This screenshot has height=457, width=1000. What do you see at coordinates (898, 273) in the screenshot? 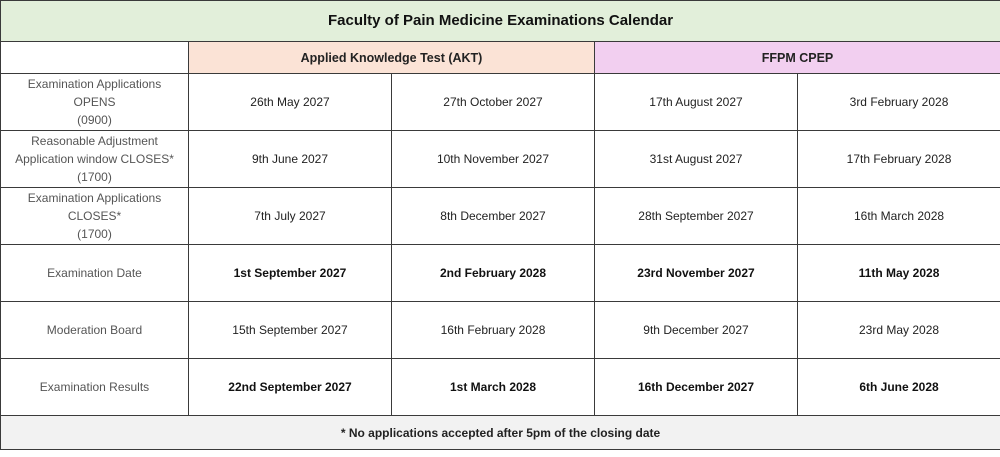
I see `date-cell: 11th May 2028` at bounding box center [898, 273].